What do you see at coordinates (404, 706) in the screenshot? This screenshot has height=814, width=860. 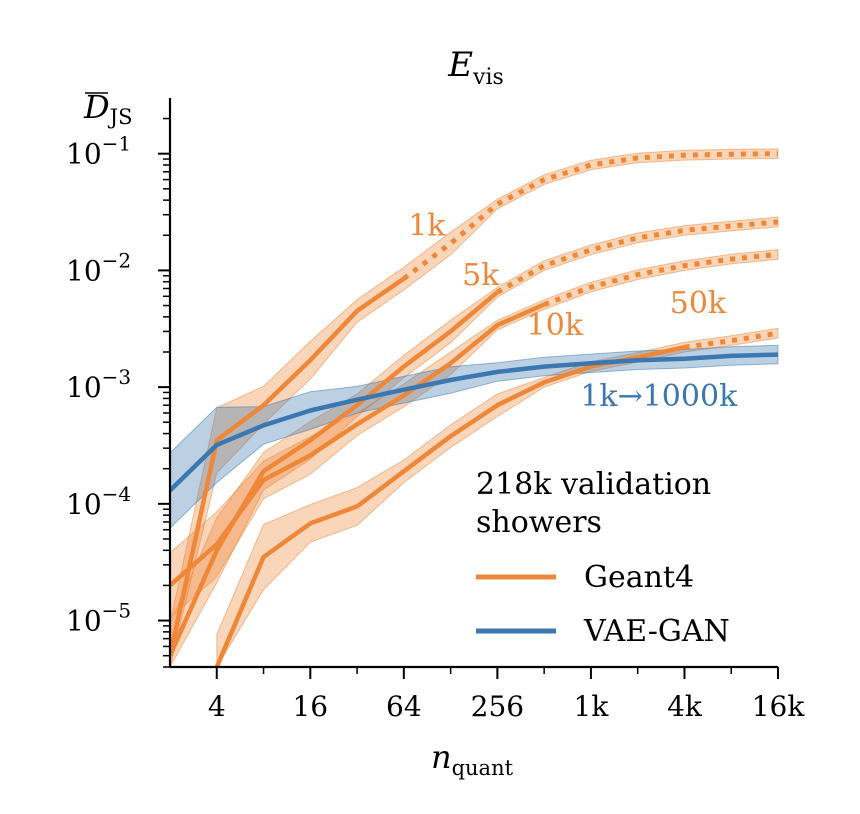 I see `x-tick-label: 64` at bounding box center [404, 706].